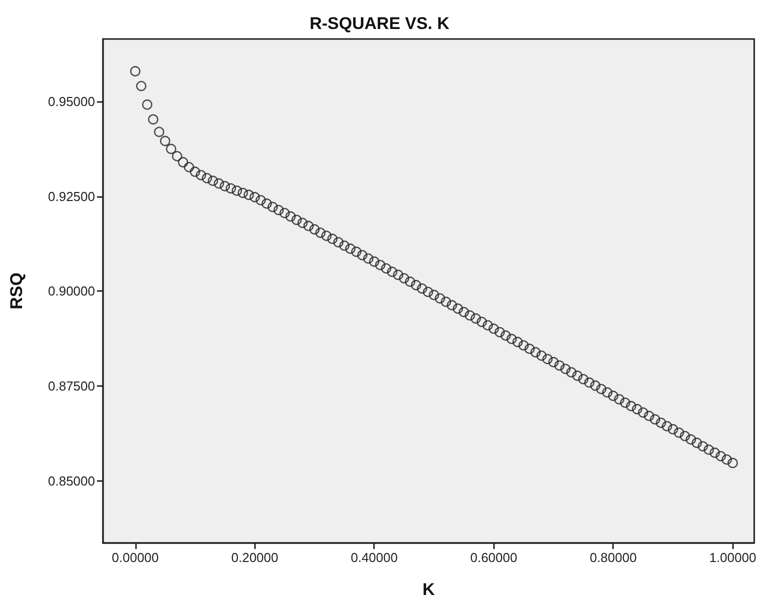 This screenshot has height=603, width=759. I want to click on x-axis-title: K, so click(429, 589).